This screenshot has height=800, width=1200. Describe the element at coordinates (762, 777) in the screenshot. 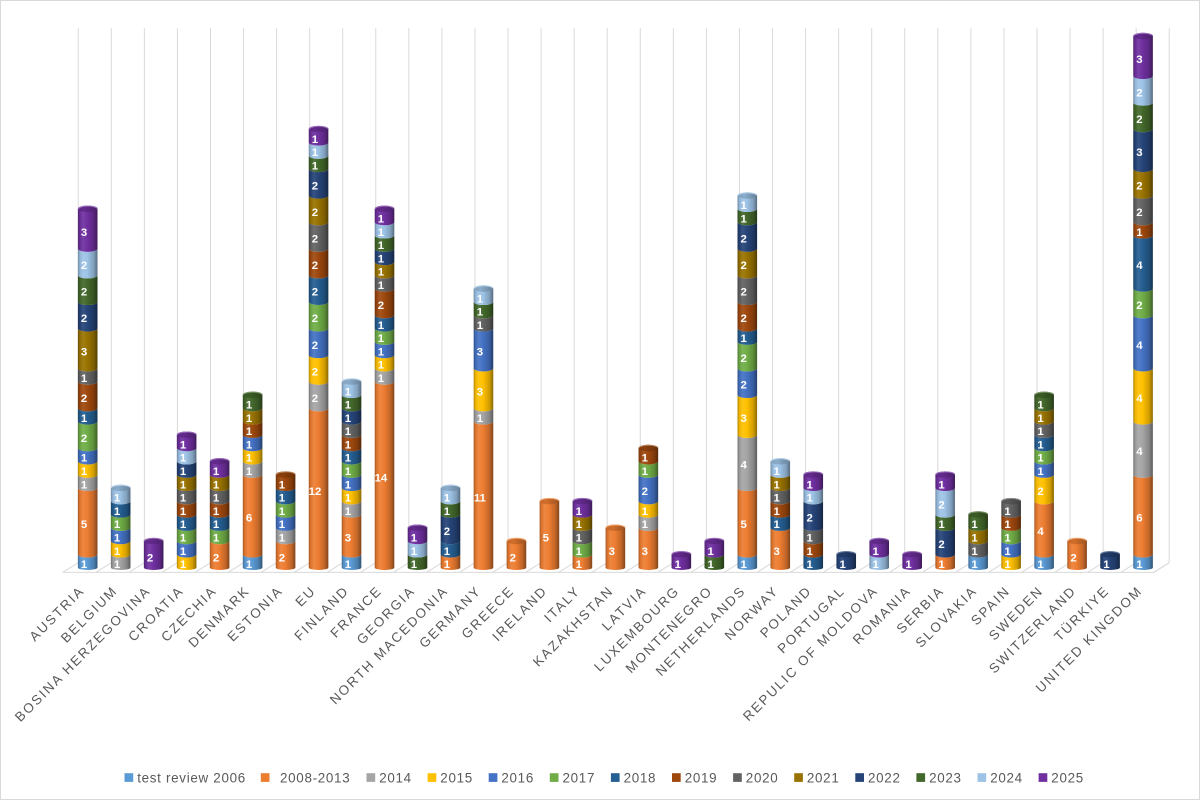

I see `svg-text: 2020` at that location.